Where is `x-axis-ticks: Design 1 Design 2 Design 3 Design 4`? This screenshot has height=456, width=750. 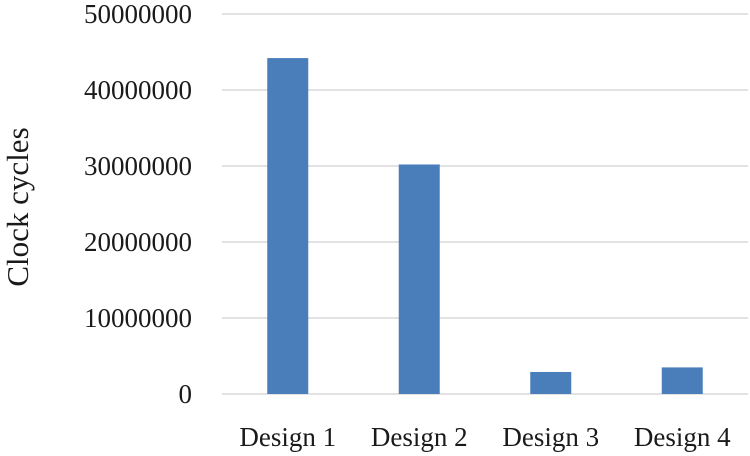
x-axis-ticks: Design 1 Design 2 Design 3 Design 4 is located at coordinates (485, 437).